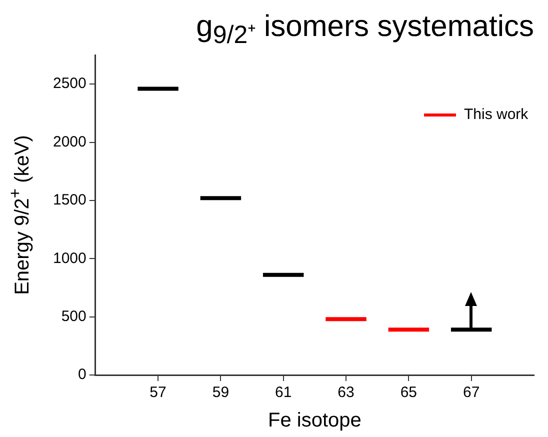 This screenshot has height=437, width=548. What do you see at coordinates (73, 316) in the screenshot?
I see `y-tick-label: 500` at bounding box center [73, 316].